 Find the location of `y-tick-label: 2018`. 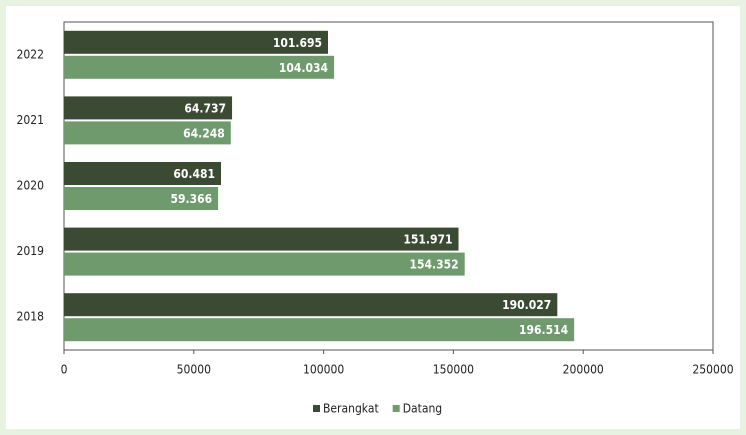

y-tick-label: 2018 is located at coordinates (31, 317).